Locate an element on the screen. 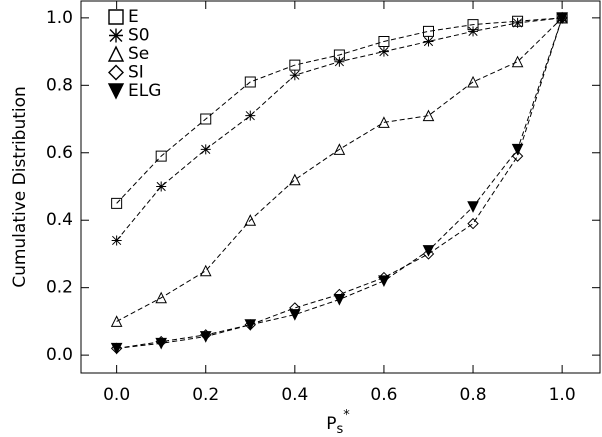 Image resolution: width=602 pixels, height=437 pixels. x-label-sub: s is located at coordinates (339, 429).